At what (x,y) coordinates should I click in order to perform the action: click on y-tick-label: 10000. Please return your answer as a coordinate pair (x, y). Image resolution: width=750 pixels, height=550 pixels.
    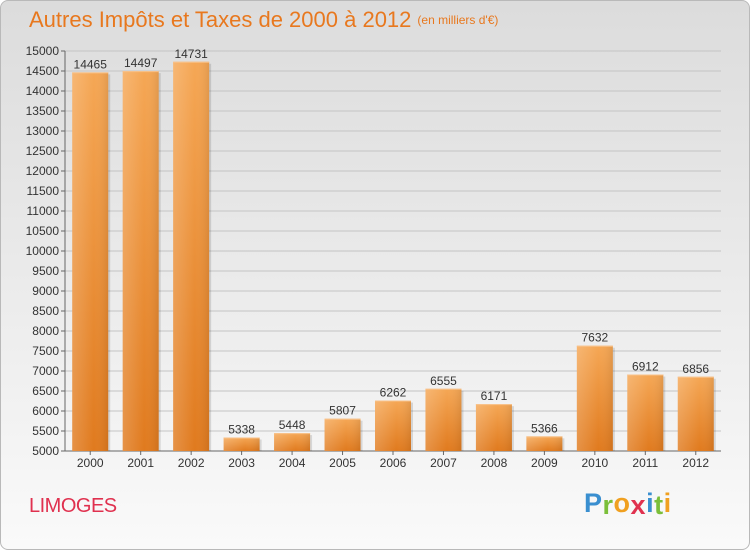
    Looking at the image, I should click on (43, 251).